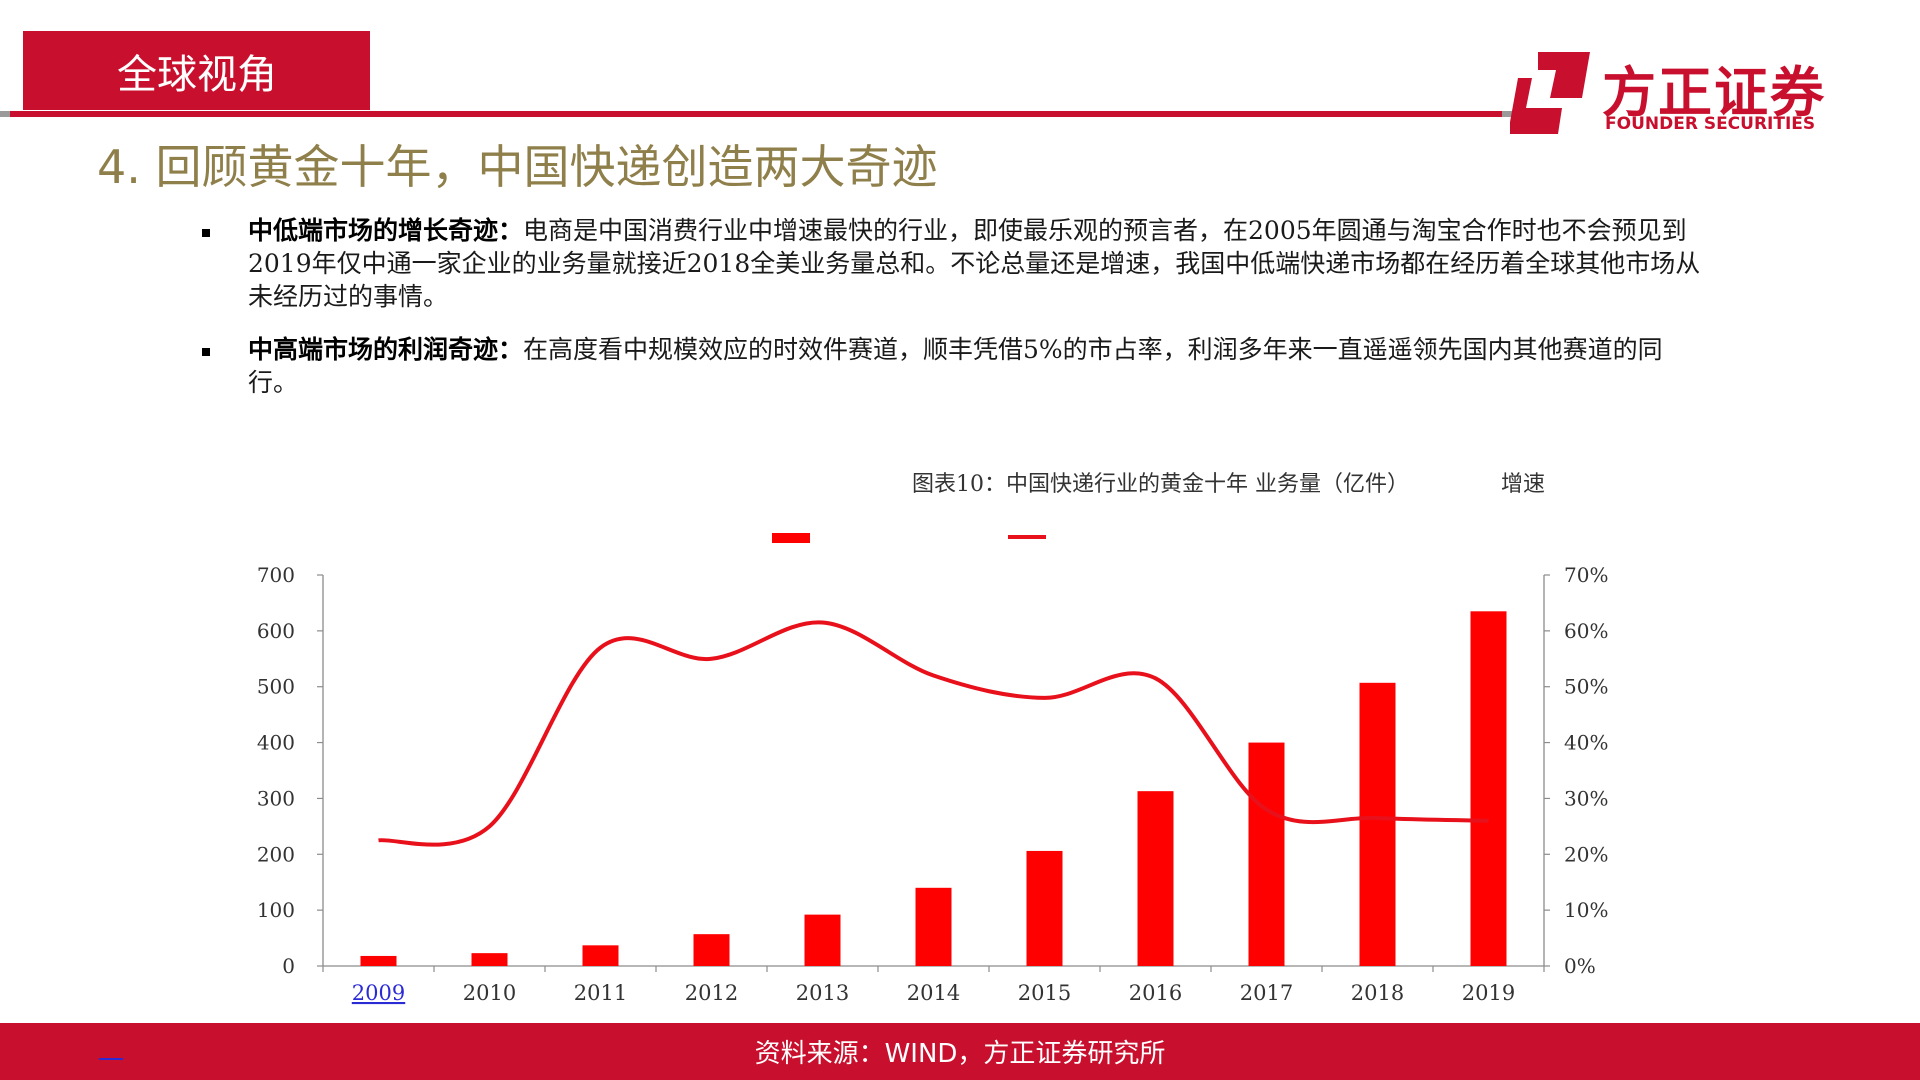  I want to click on footer-bar: 资料来源：WIND，方正证券研究所, so click(960, 1051).